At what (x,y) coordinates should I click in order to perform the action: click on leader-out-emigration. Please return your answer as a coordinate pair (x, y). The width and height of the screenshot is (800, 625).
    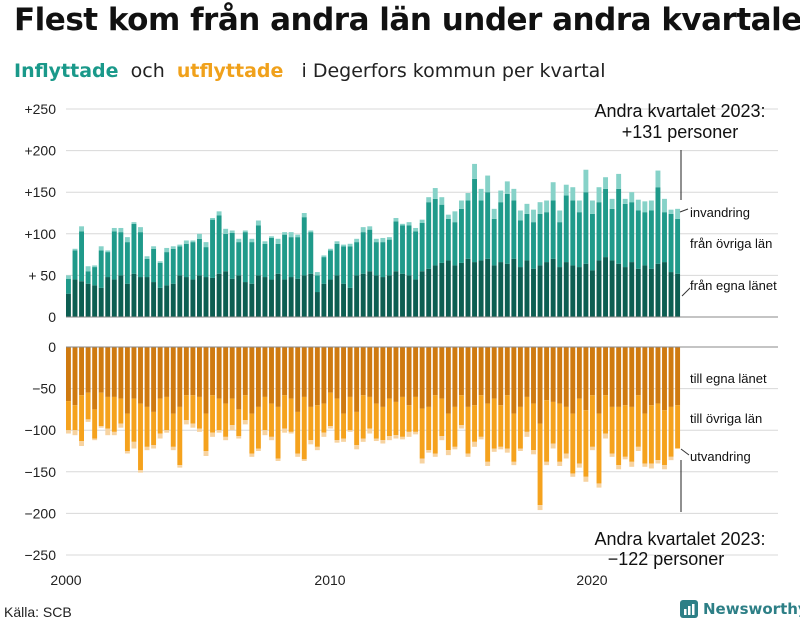
    Looking at the image, I should click on (685, 452).